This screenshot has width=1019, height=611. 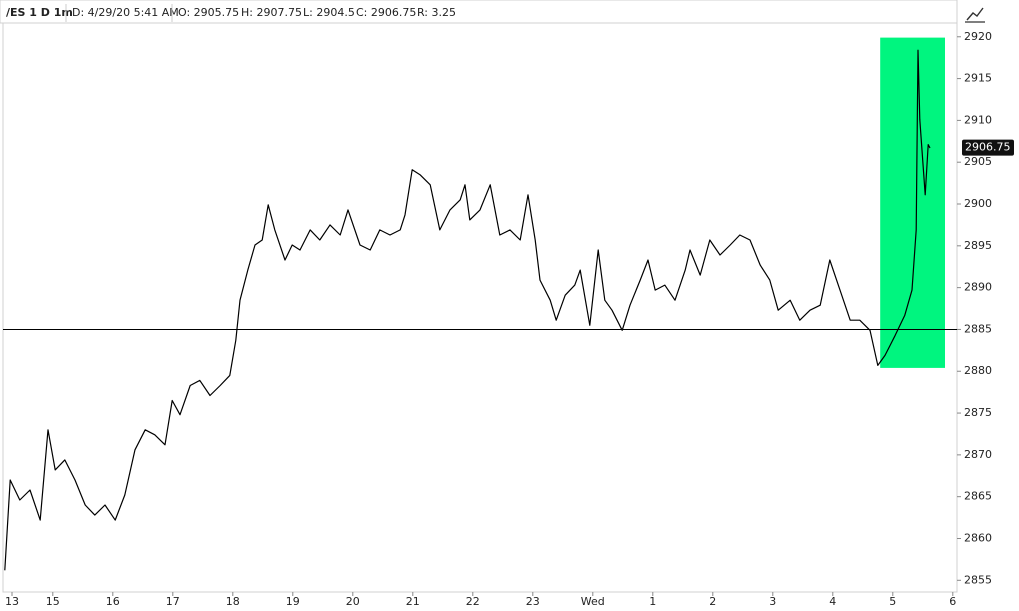 I want to click on x-tick-label: 3, so click(x=772, y=601).